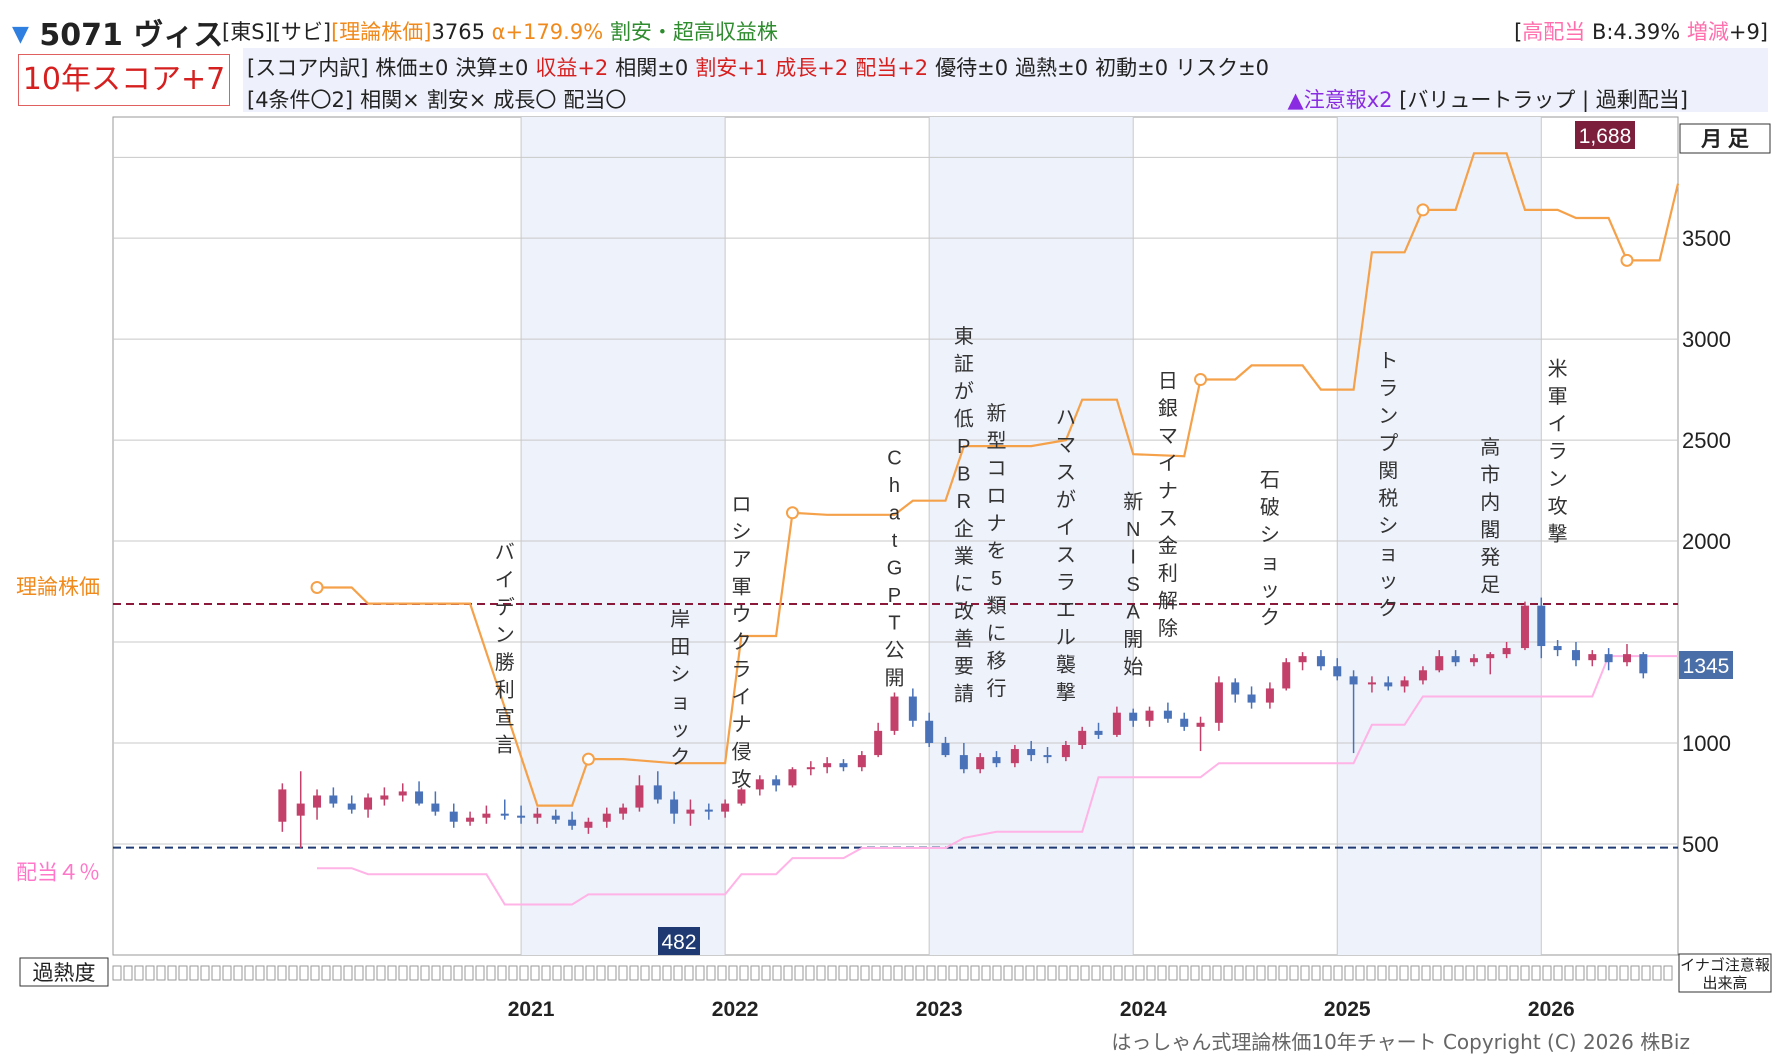 The image size is (1780, 1055). I want to click on period-toggle-label: 月 足, so click(1724, 139).